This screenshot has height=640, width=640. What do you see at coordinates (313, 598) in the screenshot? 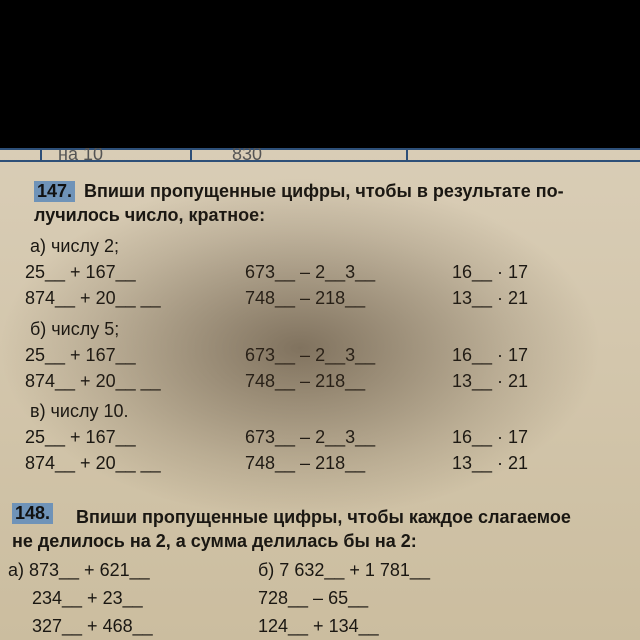
I see `expression: 728__ – 65__` at bounding box center [313, 598].